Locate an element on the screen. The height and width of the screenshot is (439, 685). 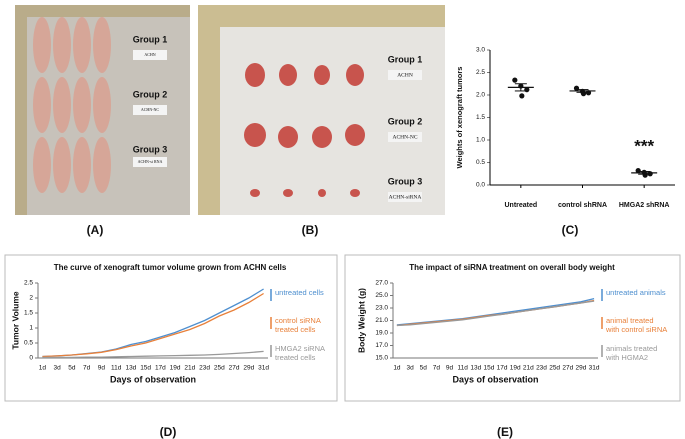
y-axis-label: Body Weight (g) is located at coordinates (361, 320).